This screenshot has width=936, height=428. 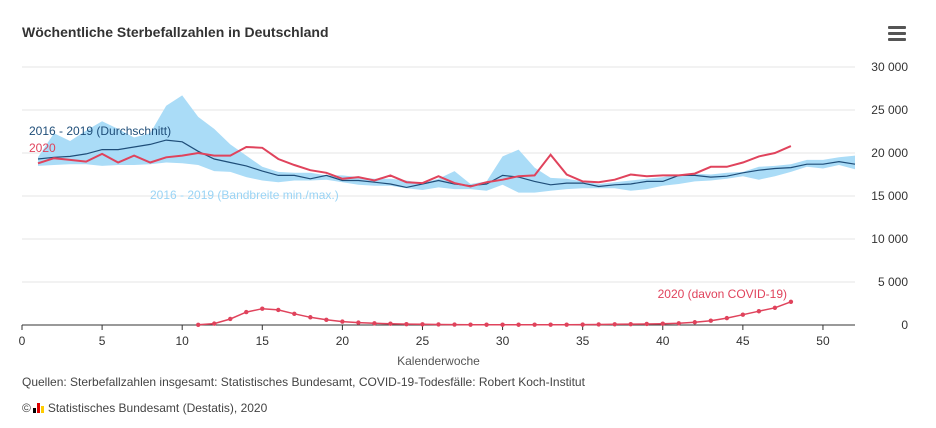 What do you see at coordinates (38, 408) in the screenshot?
I see `destatis-logo-icon` at bounding box center [38, 408].